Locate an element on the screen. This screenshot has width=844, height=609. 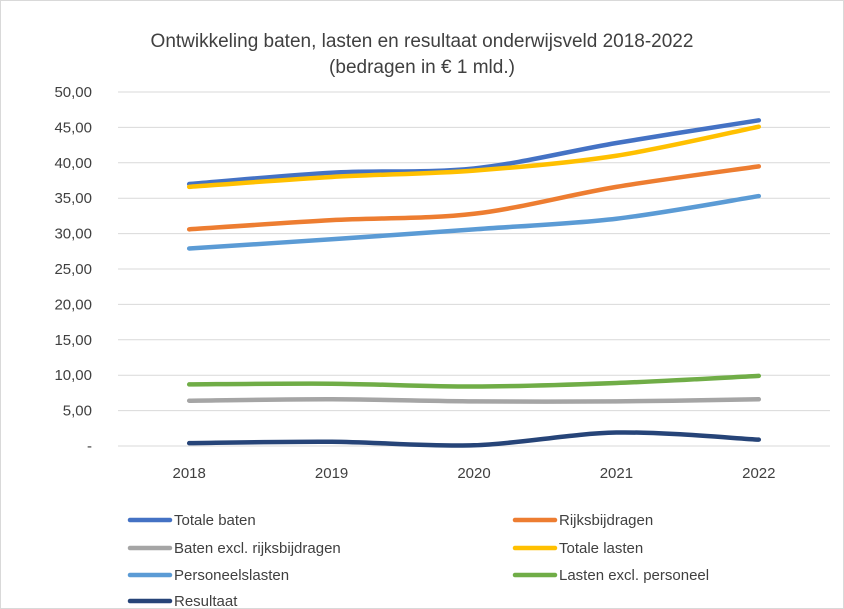
y-tick-label: 40,00 is located at coordinates (73, 163).